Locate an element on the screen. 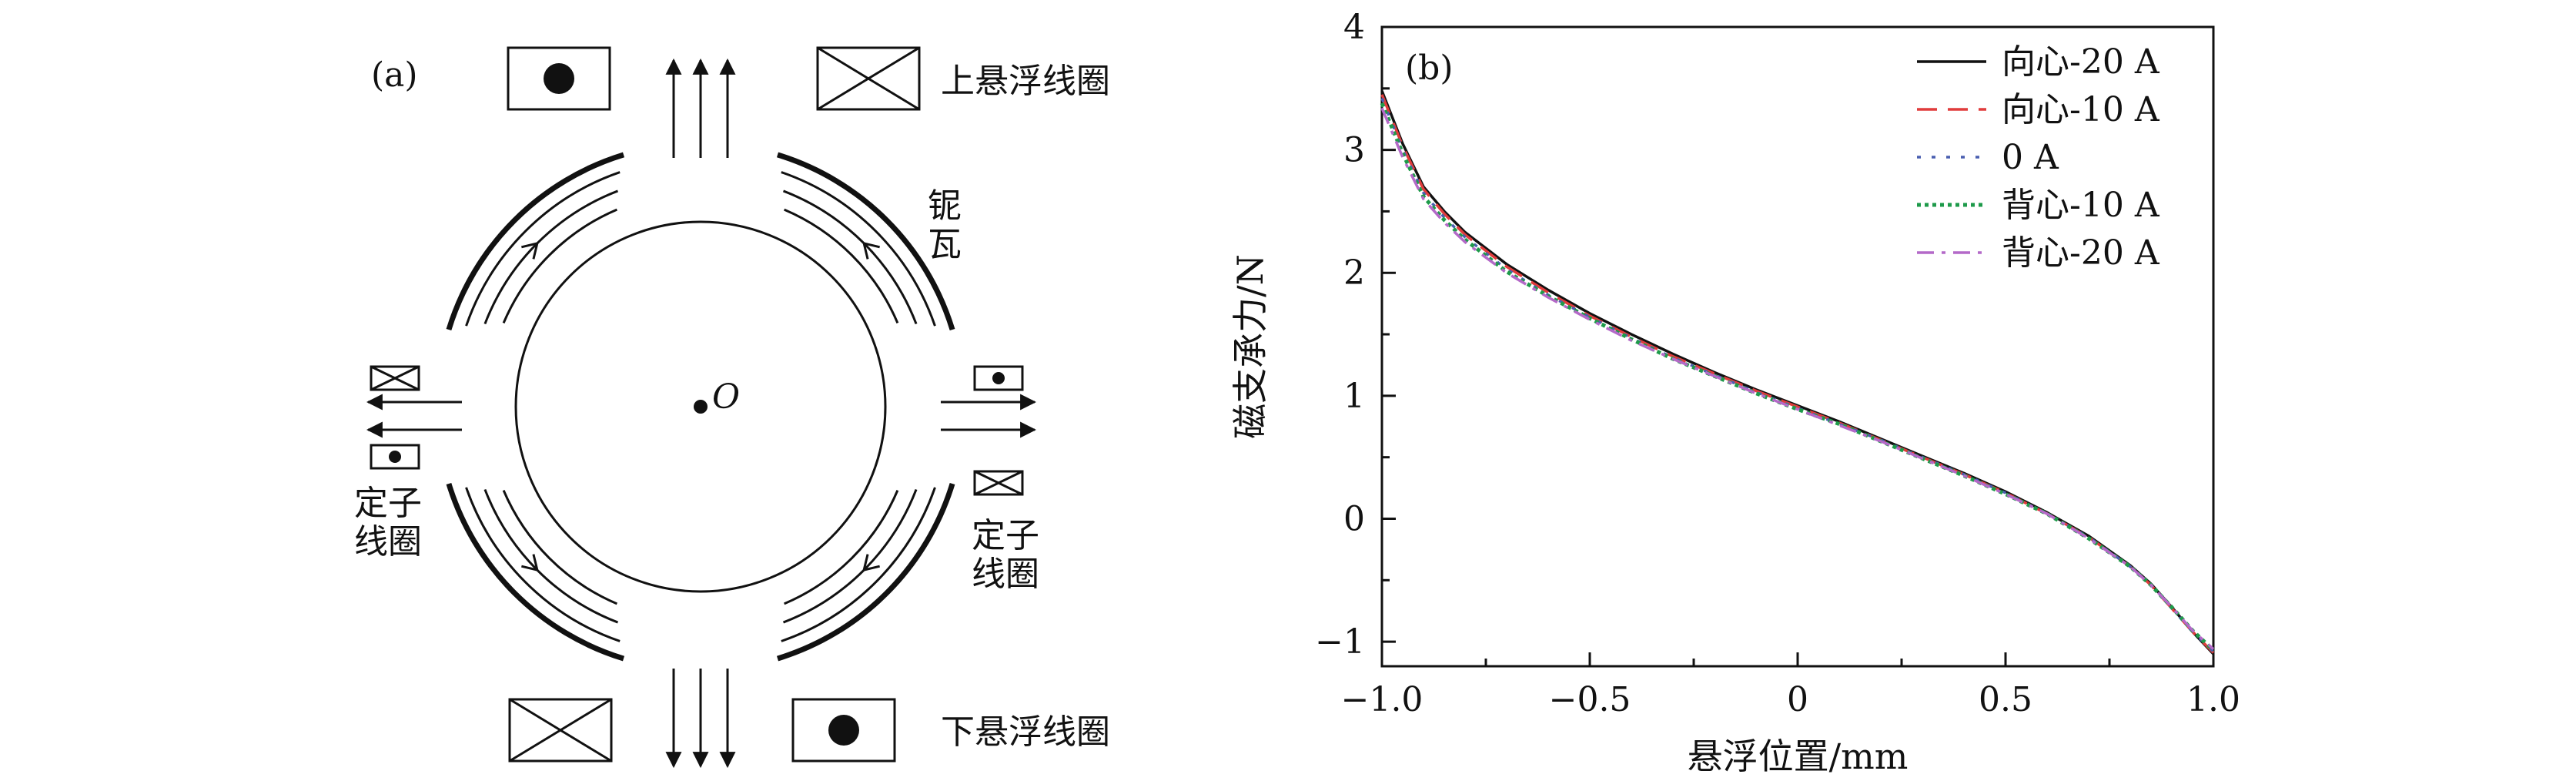  upper-coil-label: 上悬浮线圈 is located at coordinates (1026, 82).